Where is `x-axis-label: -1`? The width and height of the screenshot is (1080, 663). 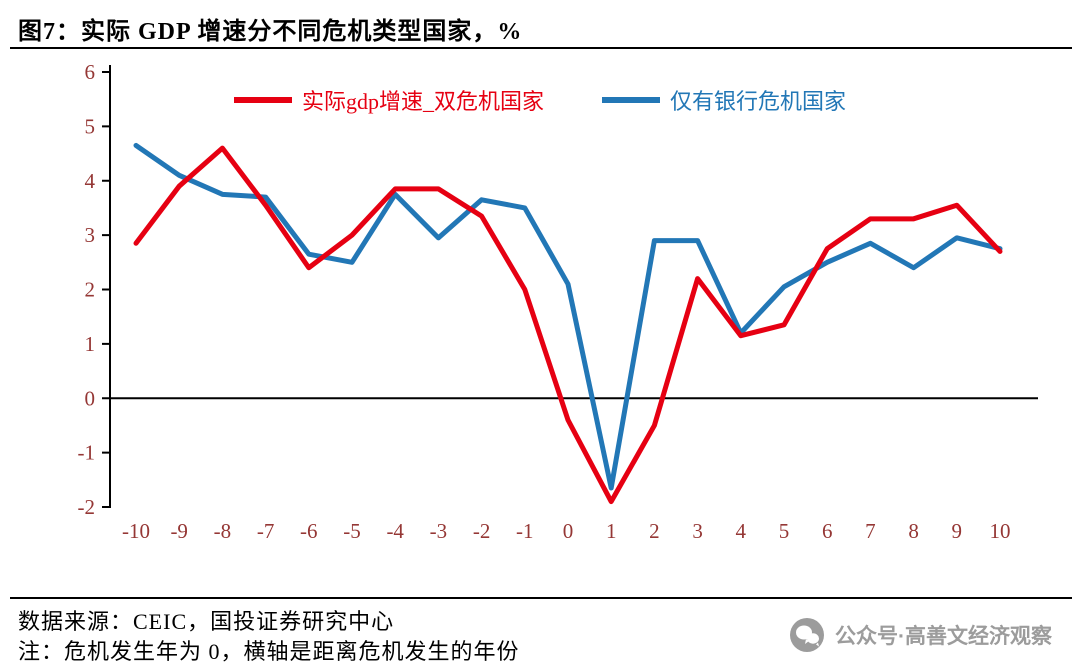
x-axis-label: -1 is located at coordinates (525, 531).